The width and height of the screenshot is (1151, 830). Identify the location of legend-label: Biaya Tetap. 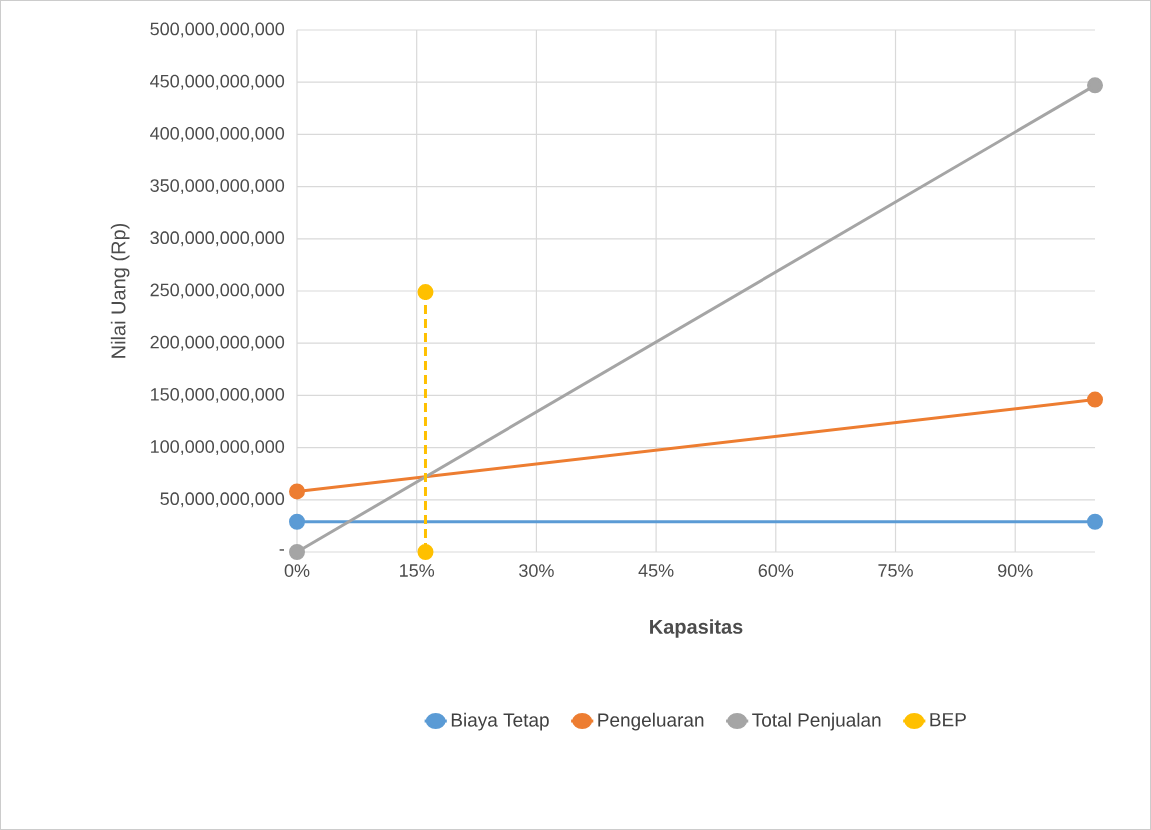
(500, 721).